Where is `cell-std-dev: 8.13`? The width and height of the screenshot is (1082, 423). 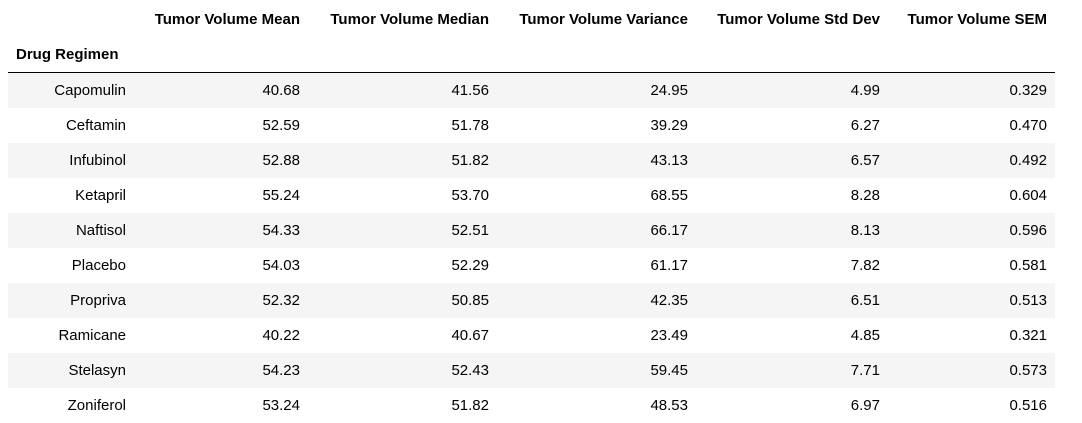 cell-std-dev: 8.13 is located at coordinates (792, 230).